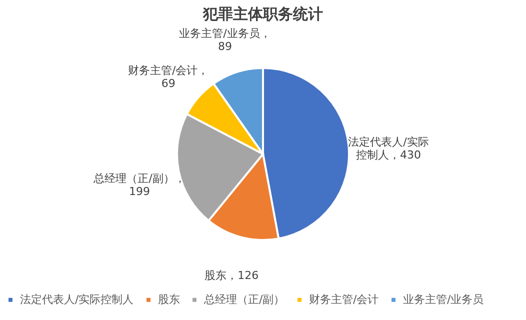 The image size is (526, 320). I want to click on legend-label: 股东, so click(169, 299).